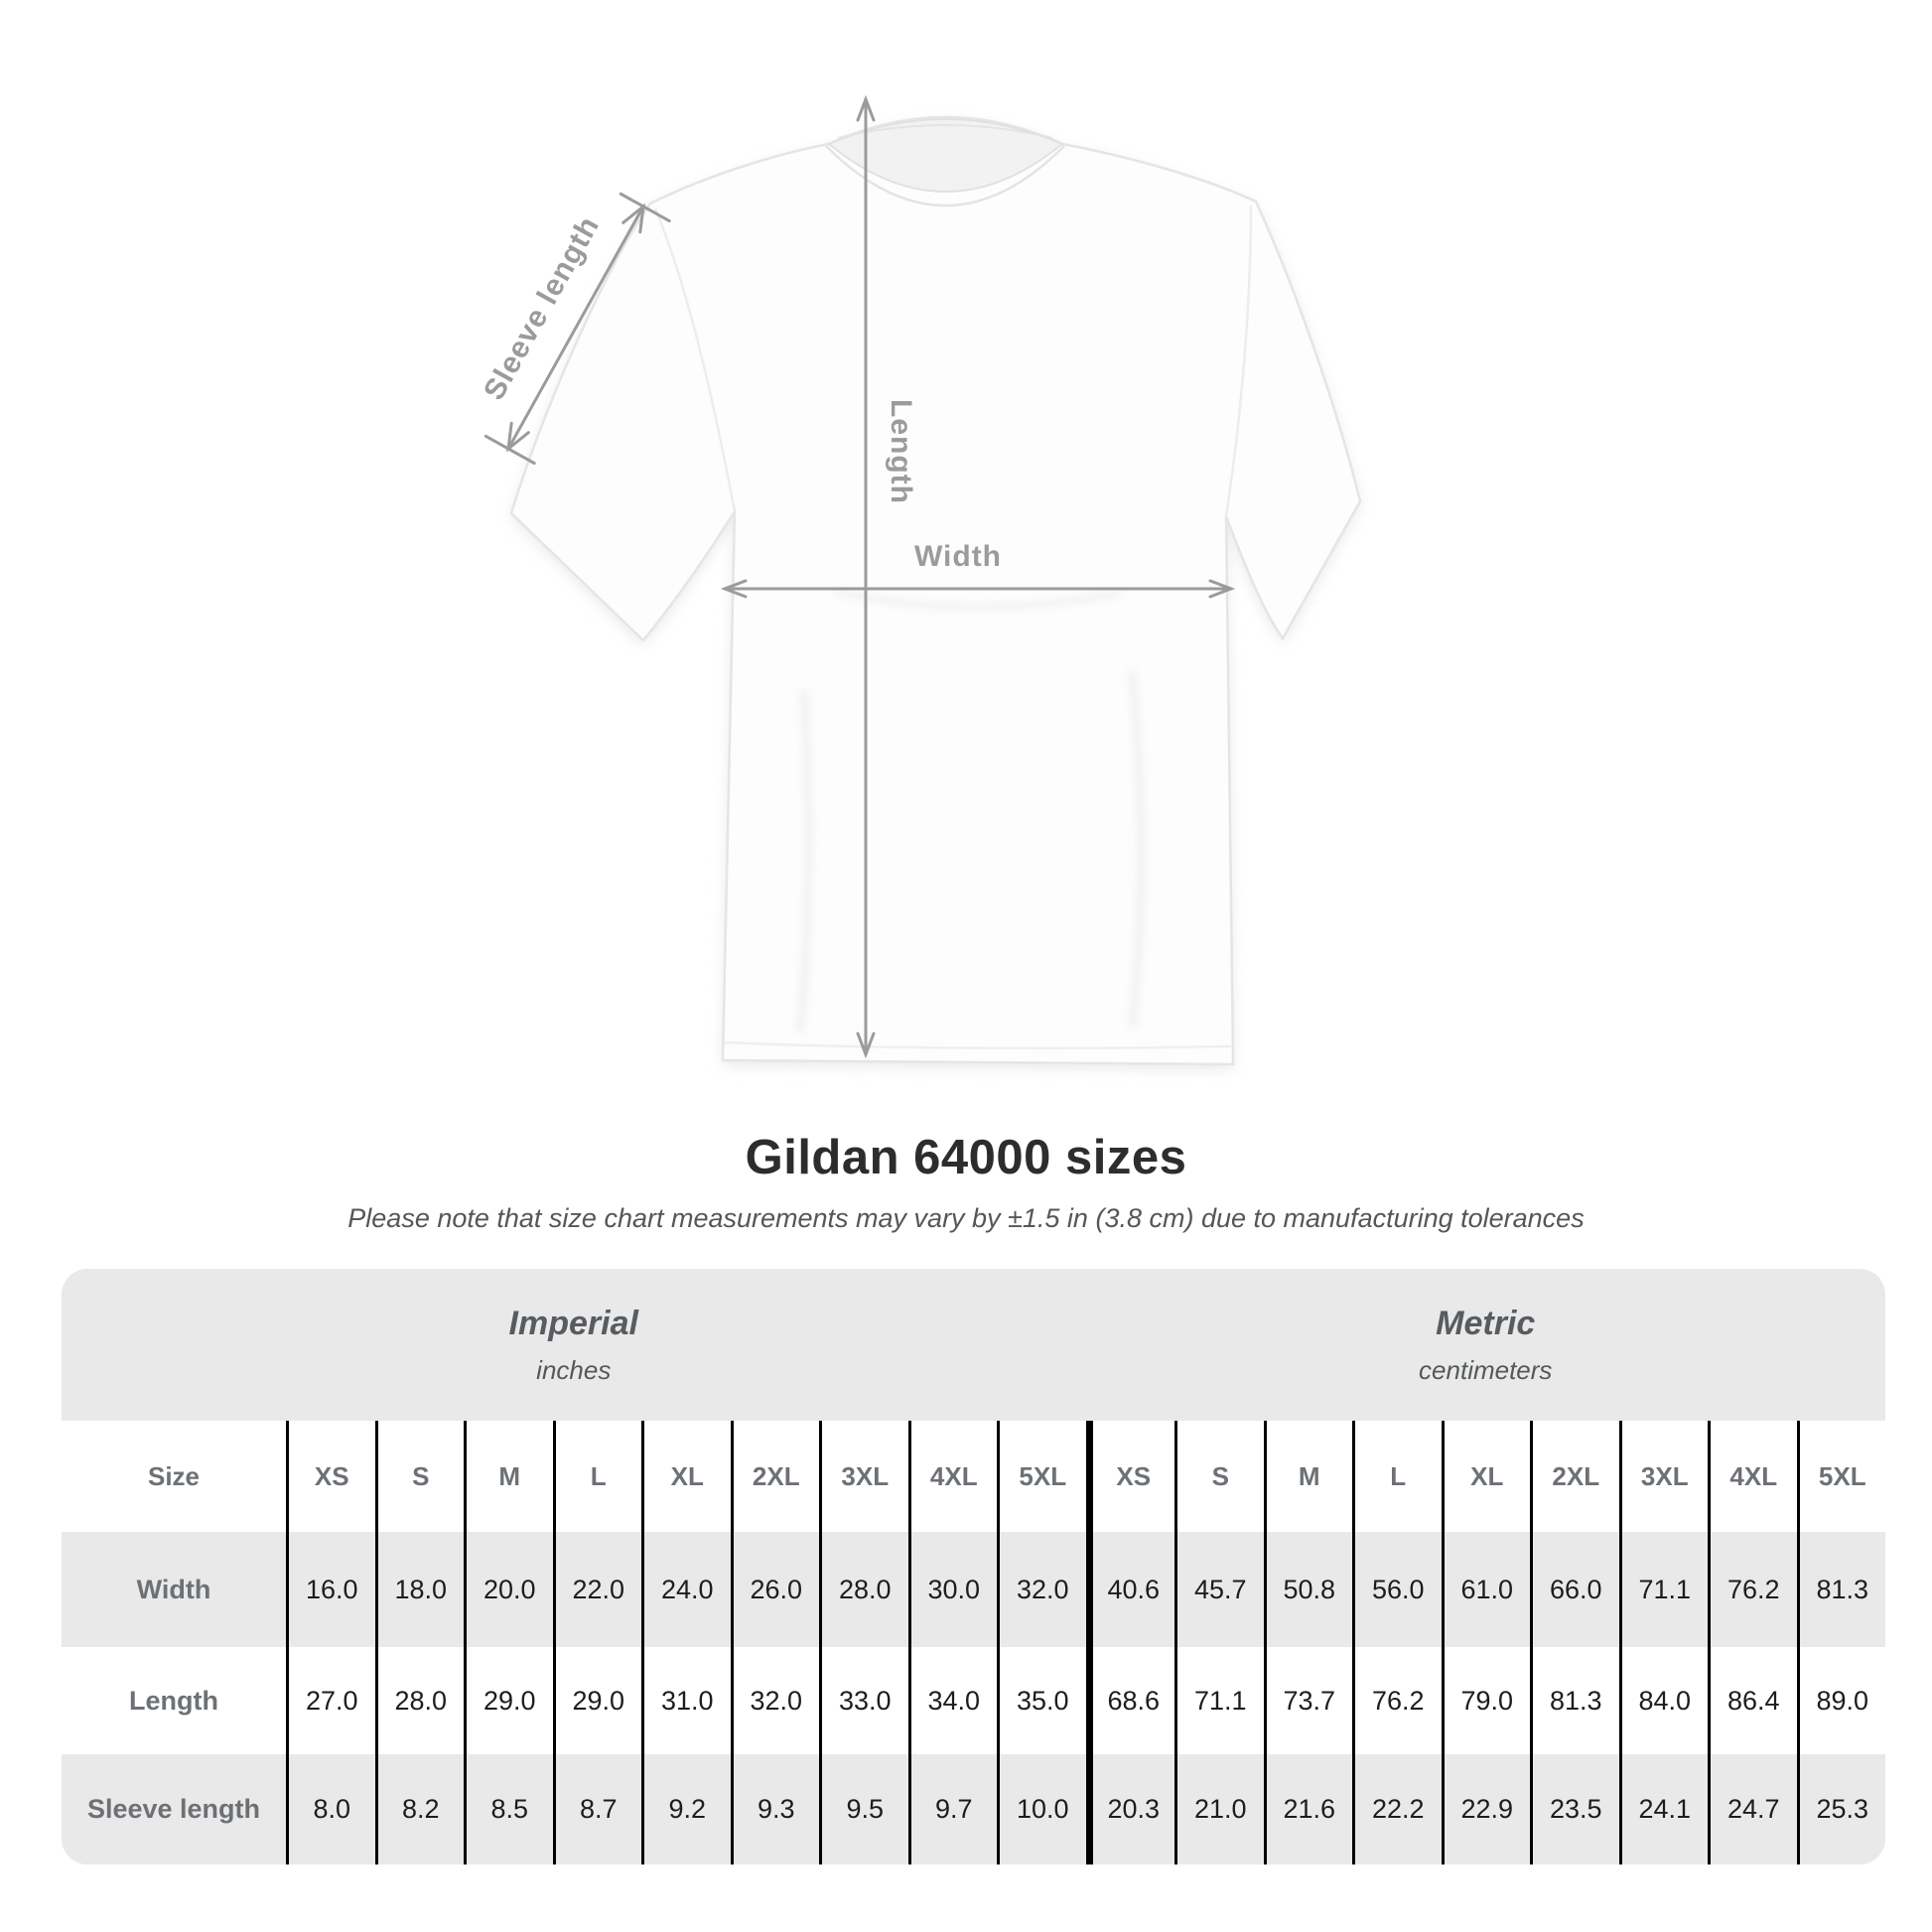 The image size is (1932, 1932). What do you see at coordinates (1841, 1477) in the screenshot?
I see `size-header-metric-5xl: 5XL` at bounding box center [1841, 1477].